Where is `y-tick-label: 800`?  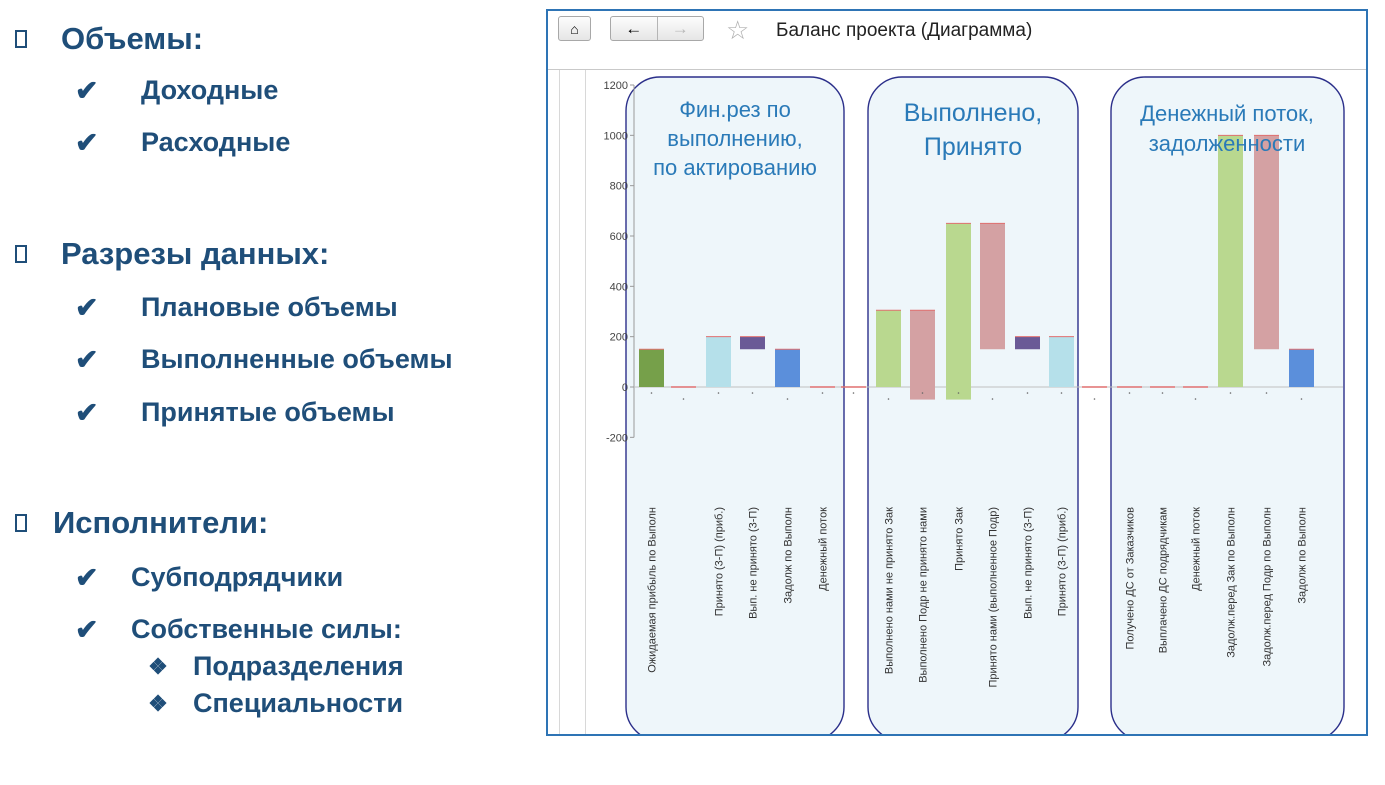
y-tick-label: 800 is located at coordinates (619, 187).